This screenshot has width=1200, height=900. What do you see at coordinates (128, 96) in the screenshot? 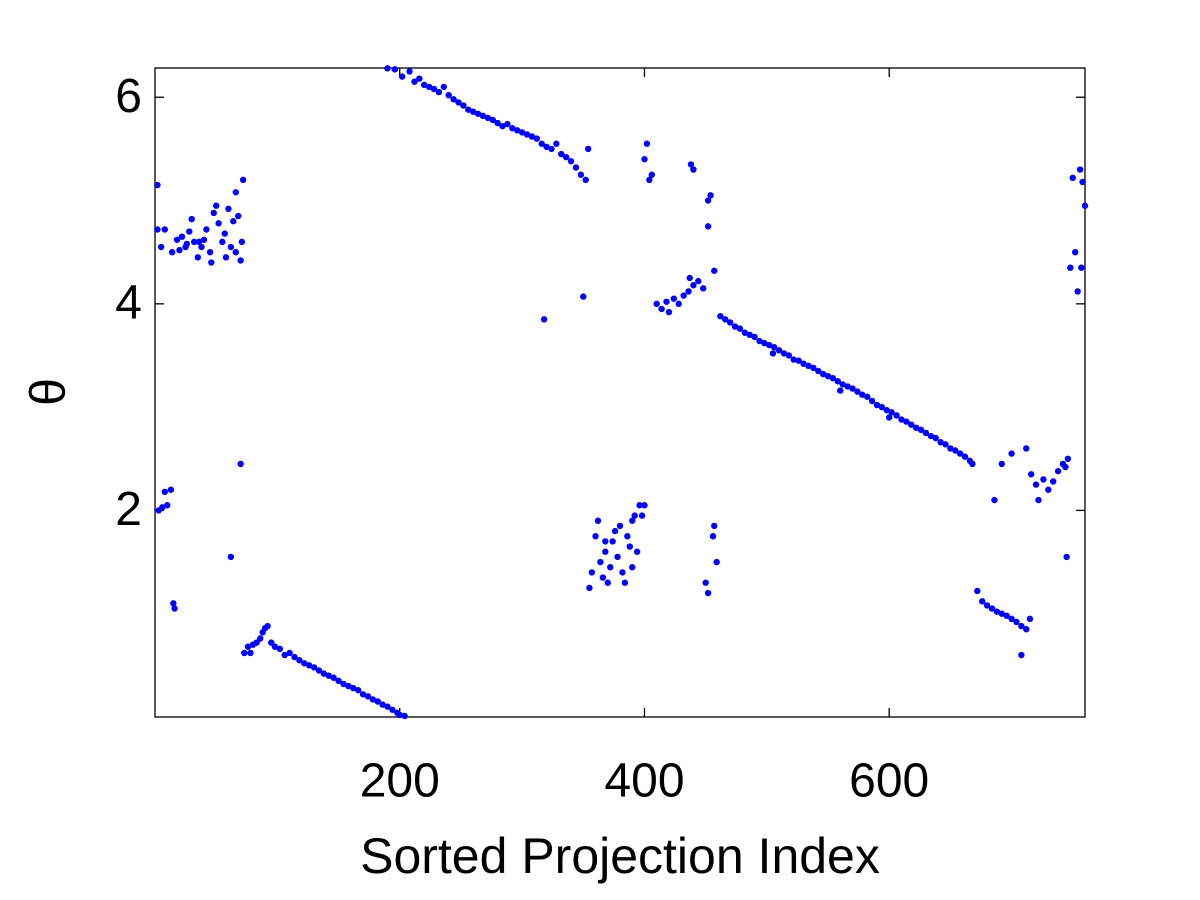
I see `y-tick-label: 6` at bounding box center [128, 96].